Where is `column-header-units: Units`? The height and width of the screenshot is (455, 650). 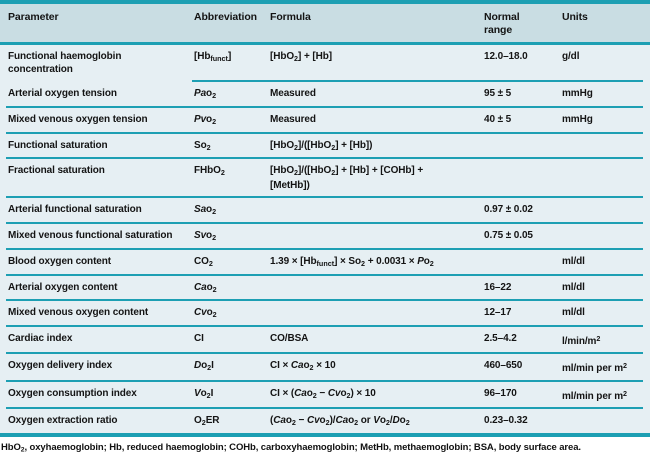
column-header-units: Units is located at coordinates (575, 17).